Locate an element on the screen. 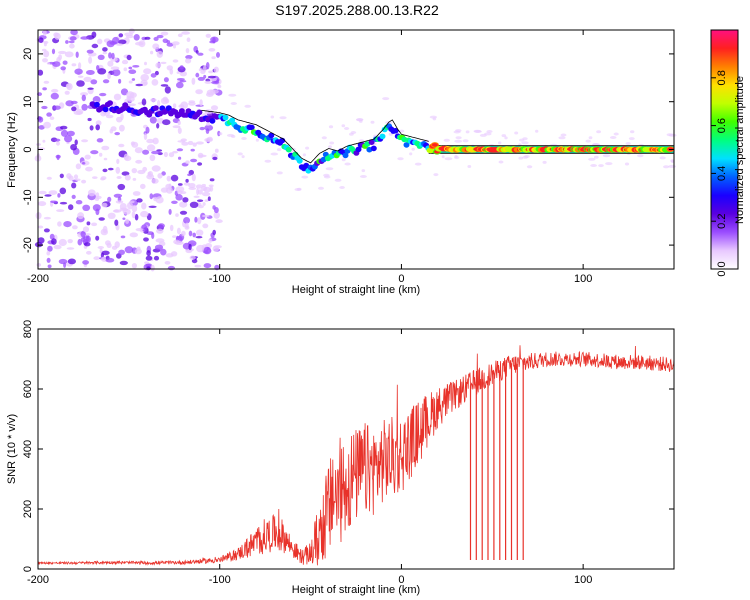 The width and height of the screenshot is (750, 600). colorbar-ticks: 0.0 0.2 0.4 0.6 0.8 is located at coordinates (719, 173).